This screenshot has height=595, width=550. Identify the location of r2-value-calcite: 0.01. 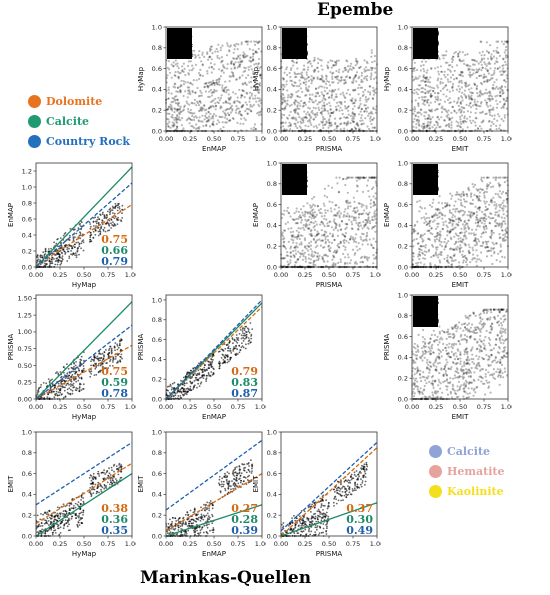
(296, 34).